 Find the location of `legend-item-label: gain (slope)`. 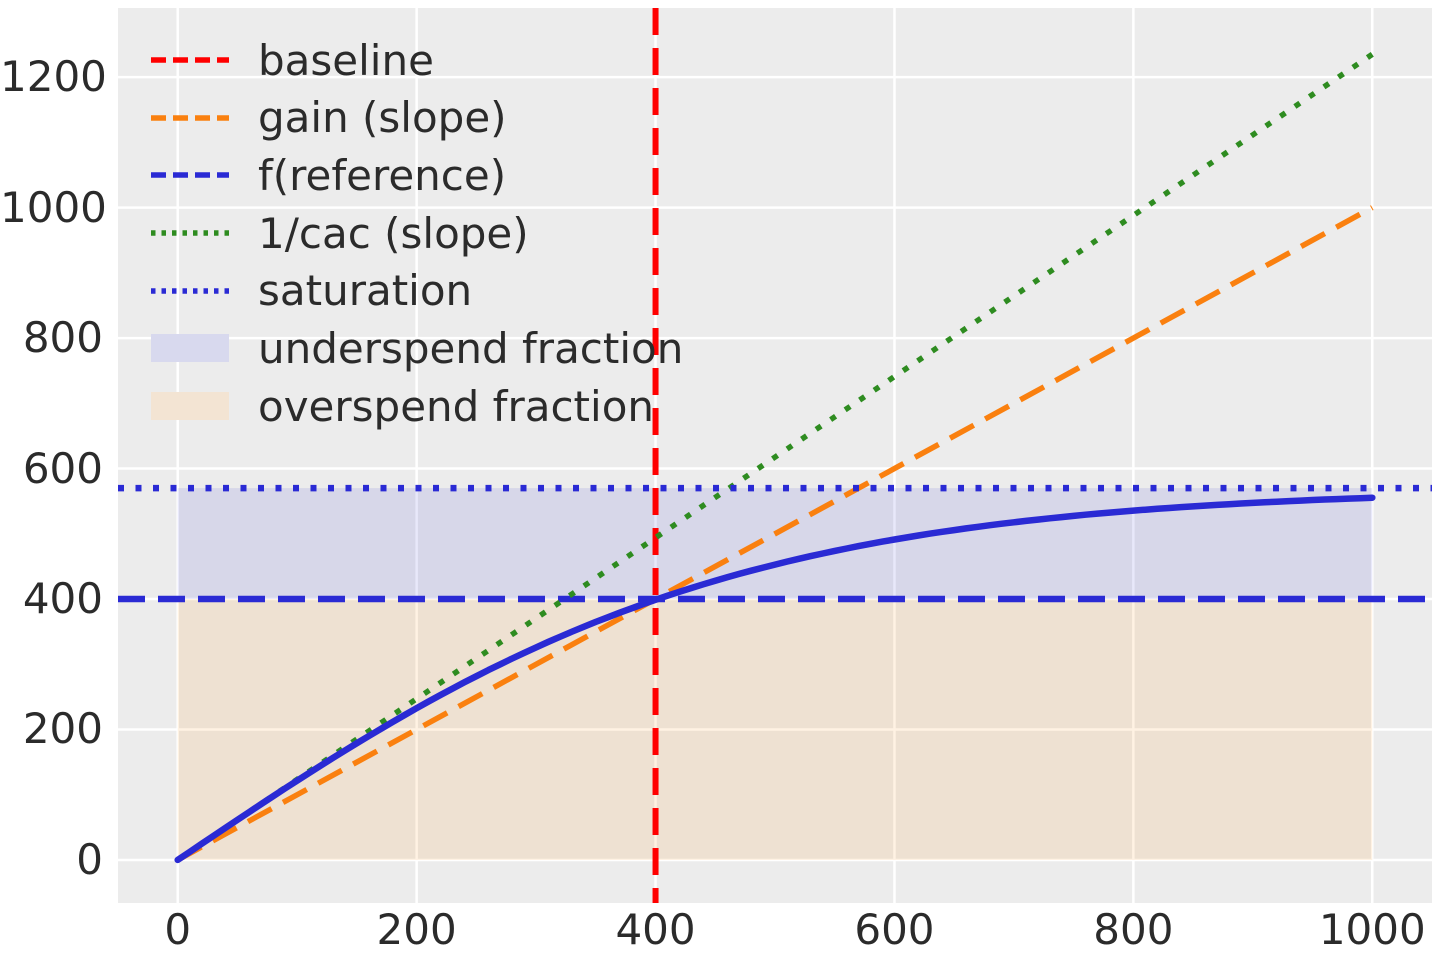

legend-item-label: gain (slope) is located at coordinates (382, 118).